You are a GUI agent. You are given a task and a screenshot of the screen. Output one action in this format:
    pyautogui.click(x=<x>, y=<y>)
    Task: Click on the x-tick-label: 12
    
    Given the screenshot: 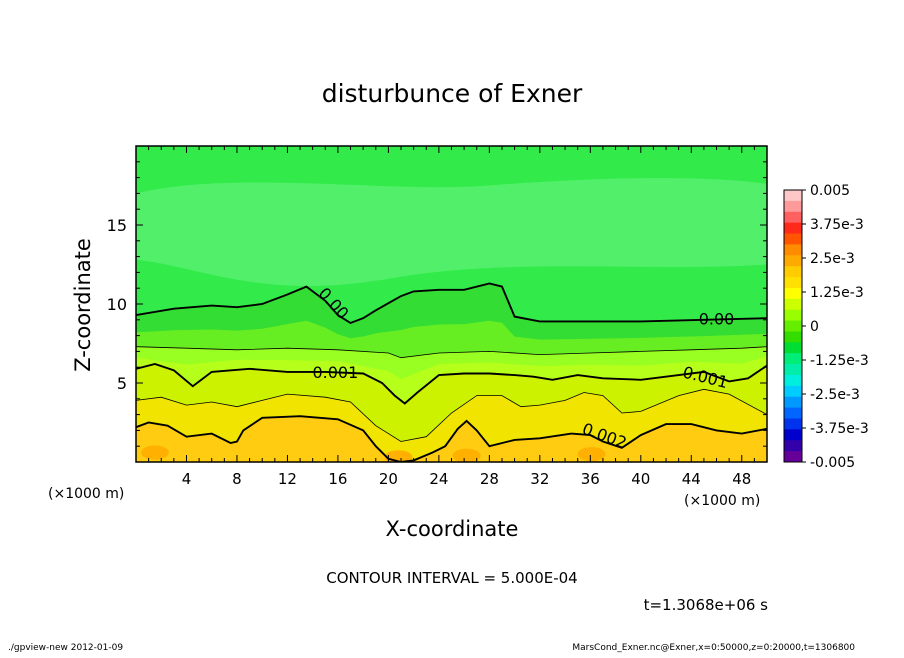 What is the action you would take?
    pyautogui.click(x=287, y=479)
    